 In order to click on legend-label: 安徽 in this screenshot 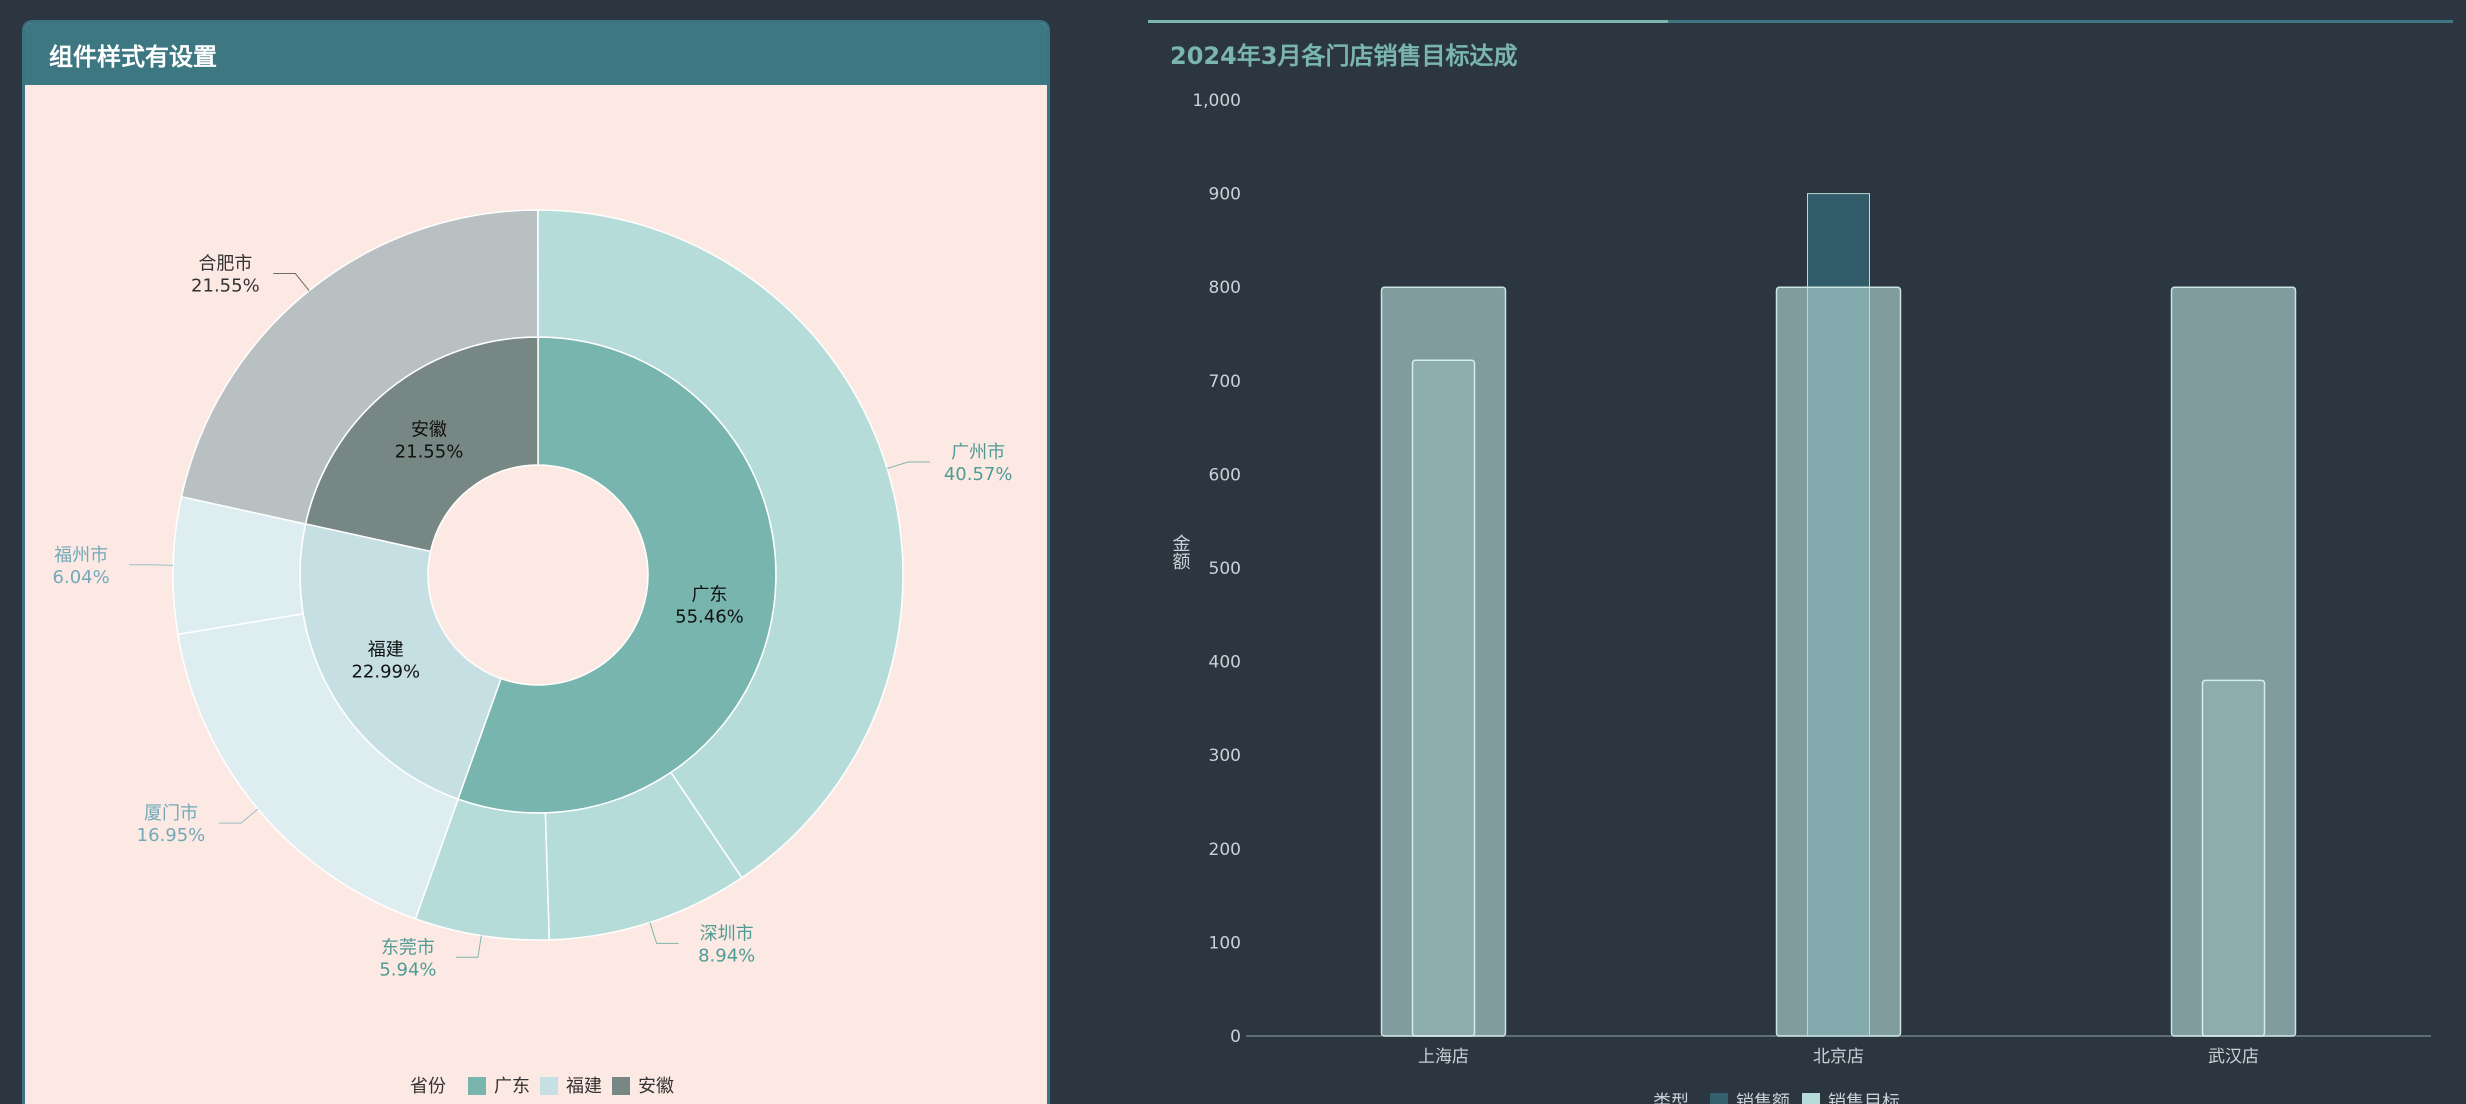, I will do `click(656, 1086)`.